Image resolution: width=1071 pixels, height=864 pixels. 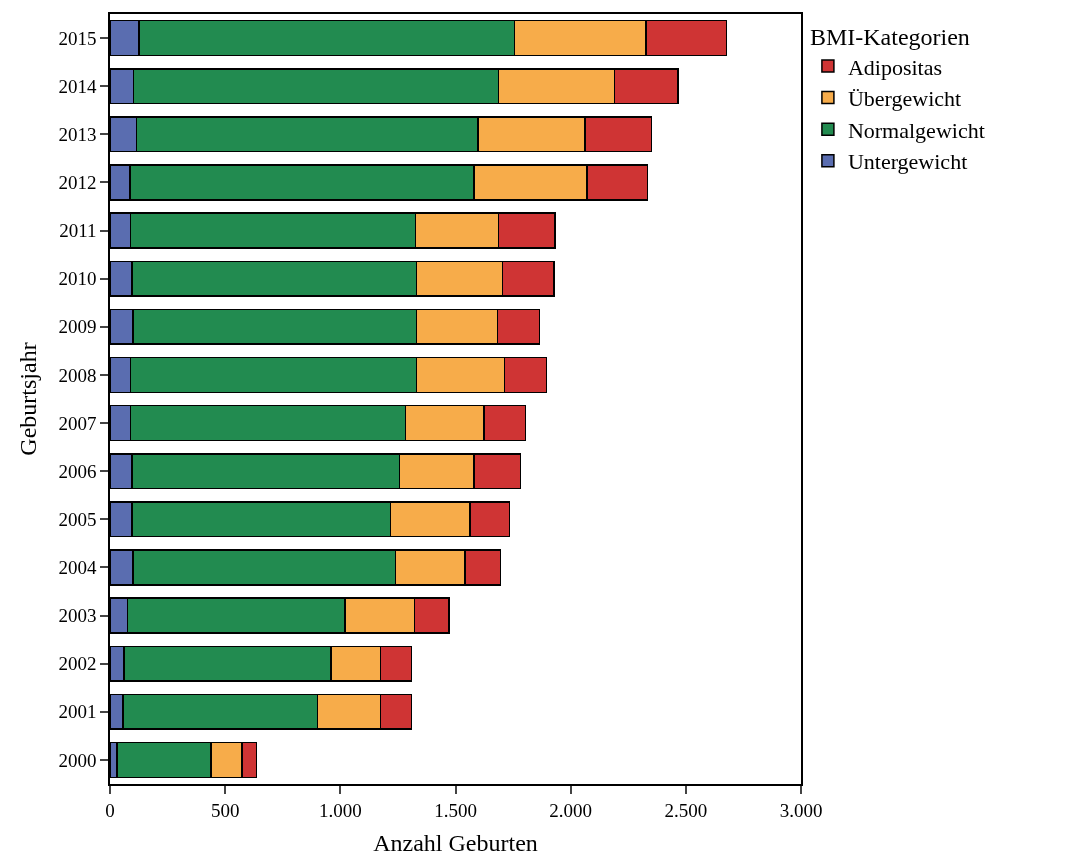 What do you see at coordinates (77, 423) in the screenshot?
I see `y-tick-label: 2007` at bounding box center [77, 423].